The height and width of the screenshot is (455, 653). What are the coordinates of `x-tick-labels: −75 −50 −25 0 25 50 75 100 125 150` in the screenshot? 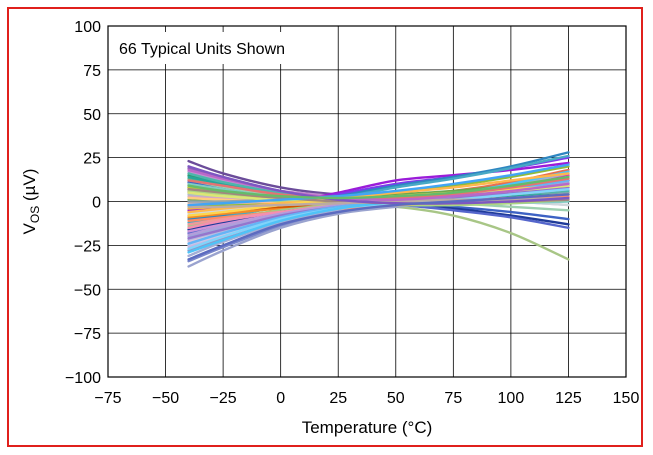 It's located at (366, 398).